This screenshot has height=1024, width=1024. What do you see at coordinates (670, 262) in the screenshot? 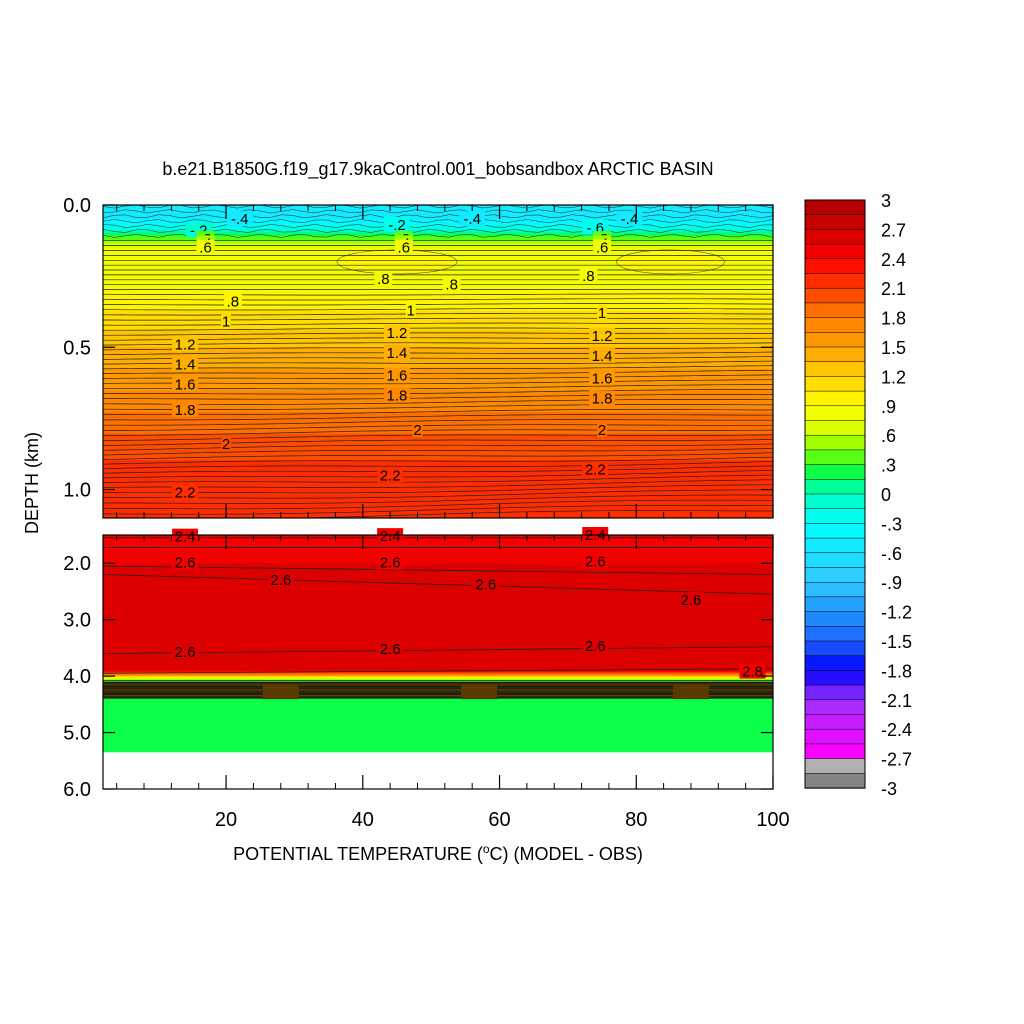
I see `warm-eddy` at bounding box center [670, 262].